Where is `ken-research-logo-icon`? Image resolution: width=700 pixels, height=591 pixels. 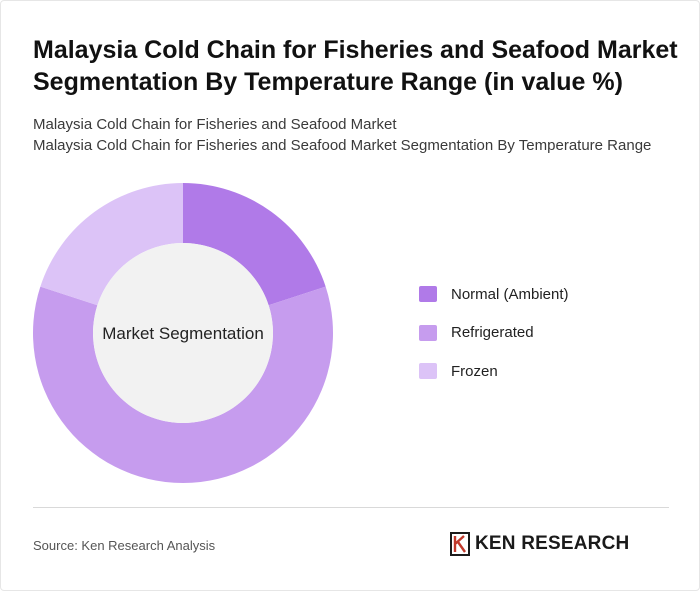
ken-research-logo-icon is located at coordinates (460, 544).